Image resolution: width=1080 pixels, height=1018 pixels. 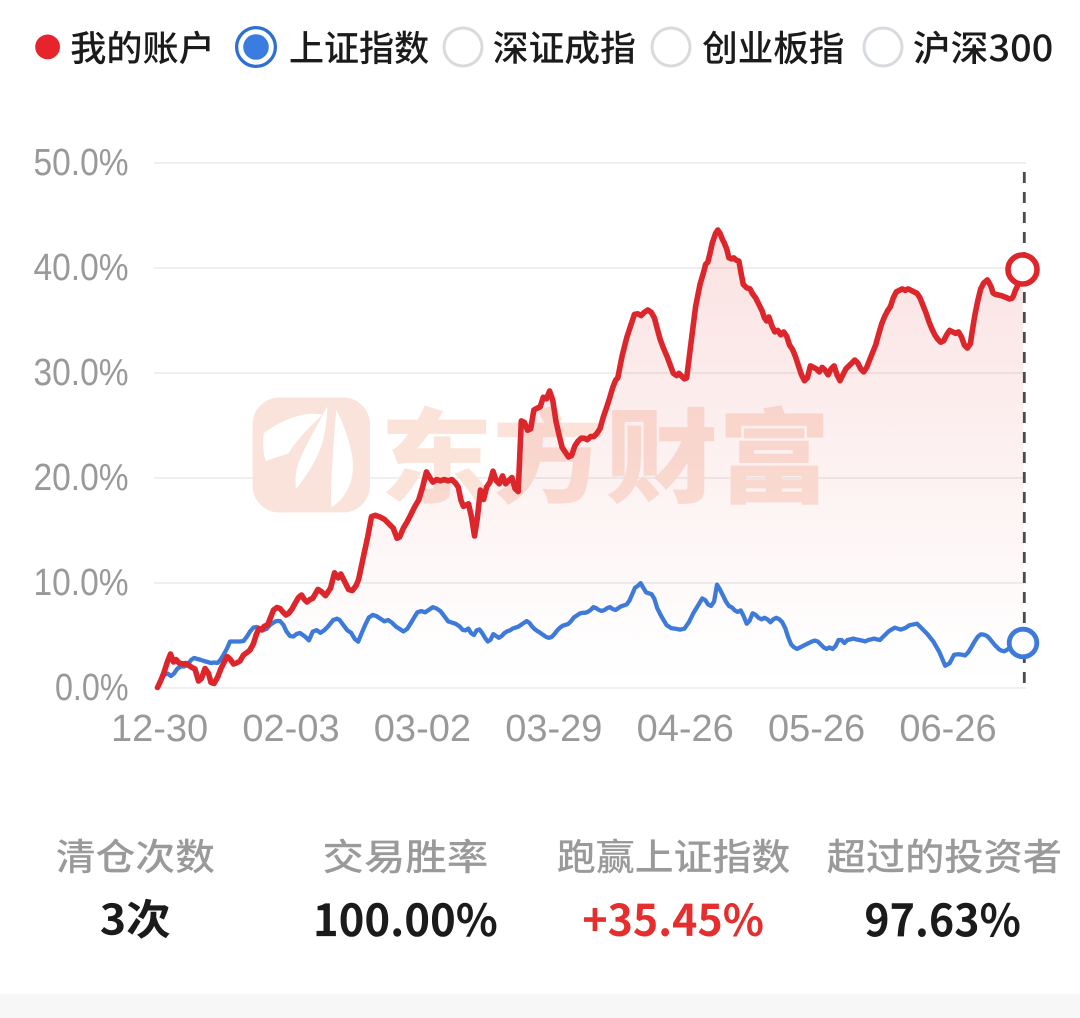 What do you see at coordinates (159, 729) in the screenshot?
I see `svg-text: 12-30` at bounding box center [159, 729].